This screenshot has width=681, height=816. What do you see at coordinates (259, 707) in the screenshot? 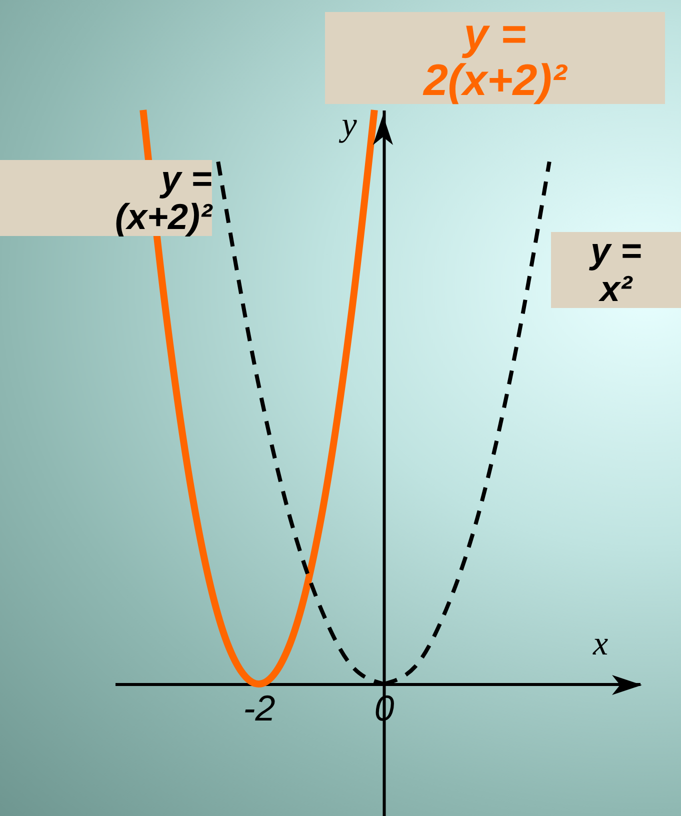
I see `x-tick-label: -2` at bounding box center [259, 707].